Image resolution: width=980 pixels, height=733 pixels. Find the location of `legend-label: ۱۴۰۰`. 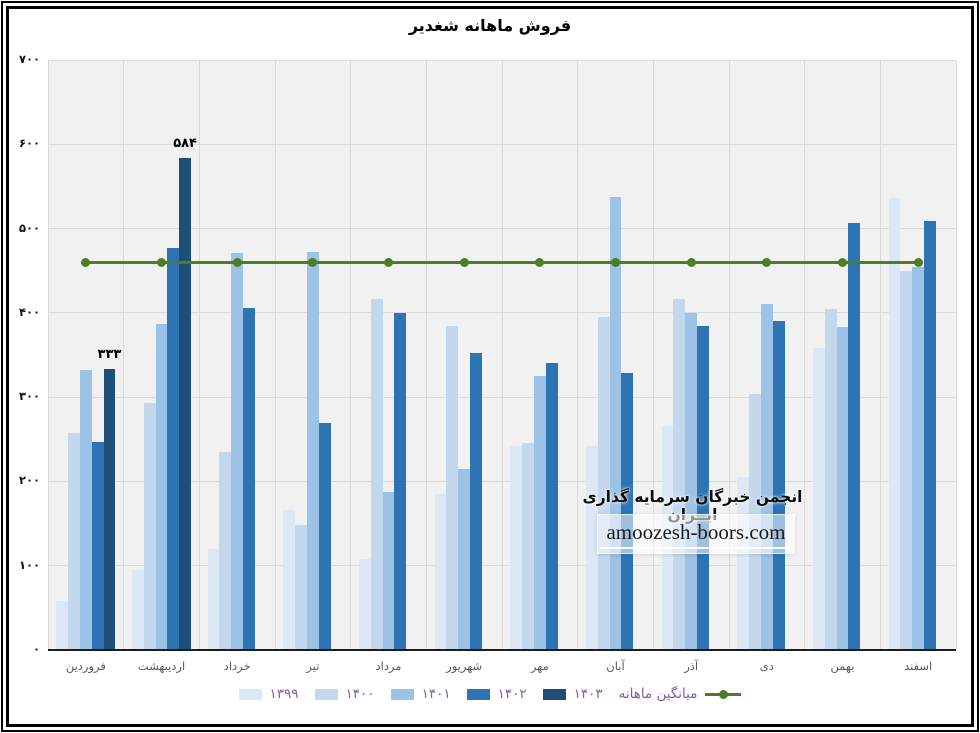

legend-label: ۱۴۰۰ is located at coordinates (360, 694).